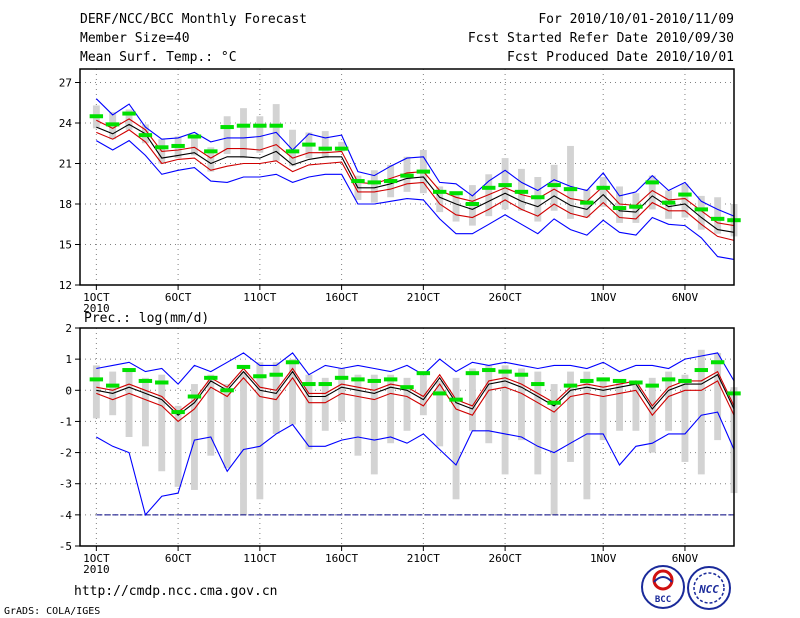  I want to click on temp-xtick-label: 11OCT, so click(259, 297).